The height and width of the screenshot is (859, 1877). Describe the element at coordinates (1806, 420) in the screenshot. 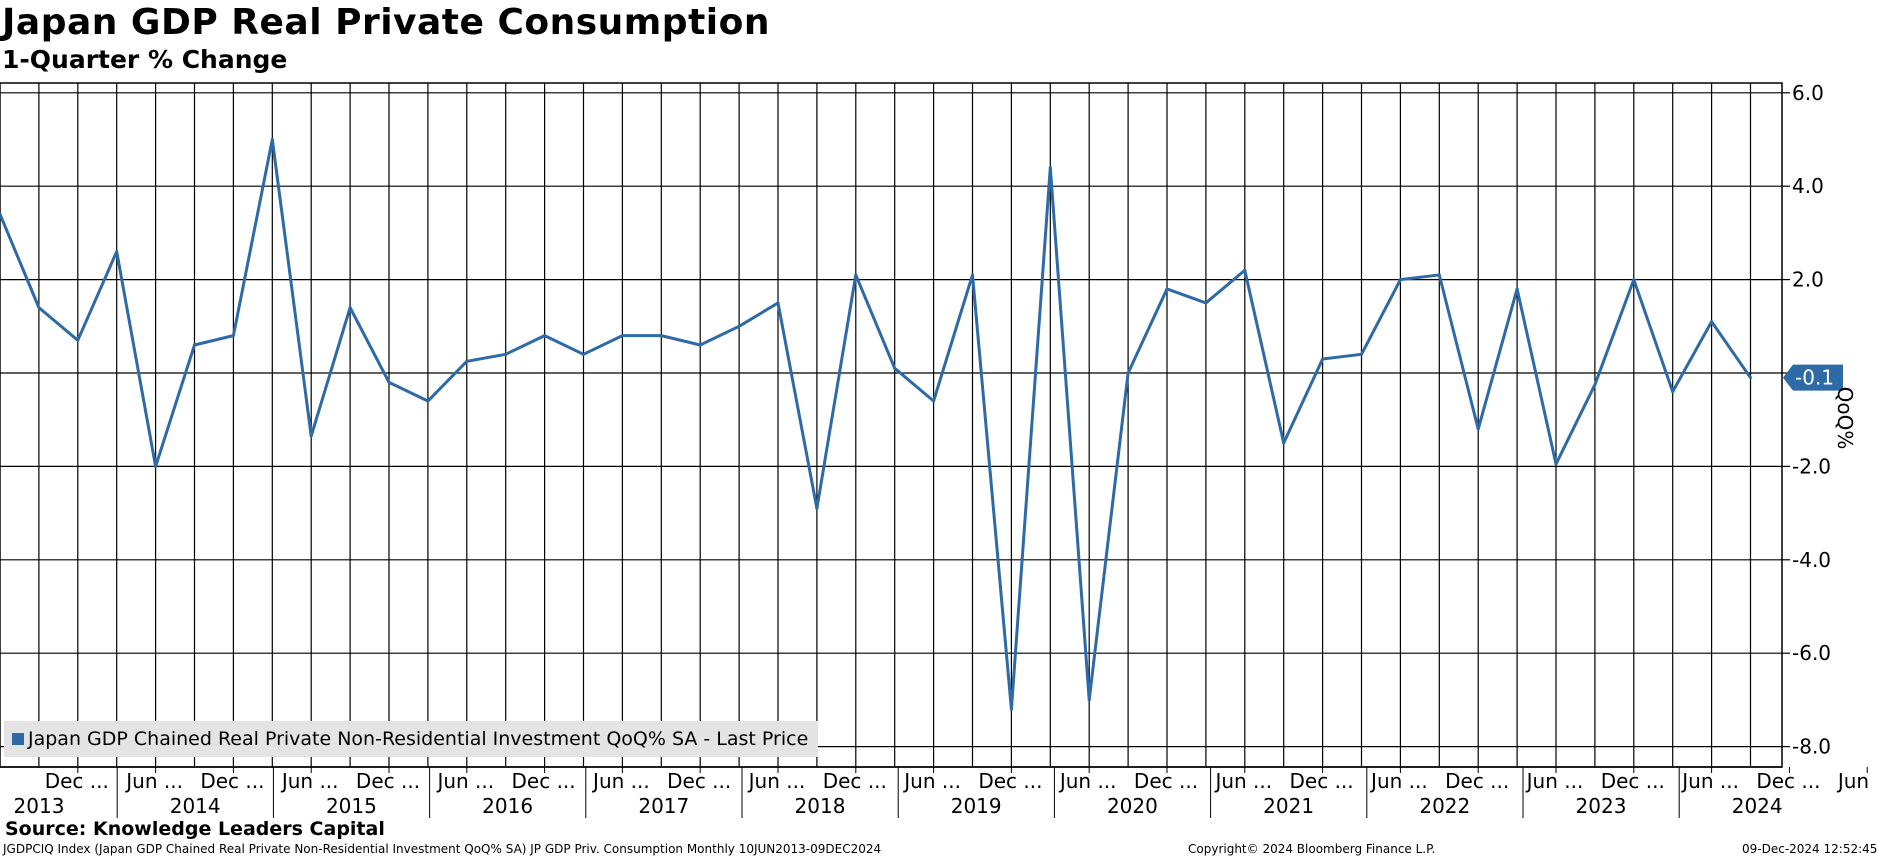

I see `y-axis: 6.0 4.0 2.0 -2.0 -4.0 -6.0 -8.0` at that location.